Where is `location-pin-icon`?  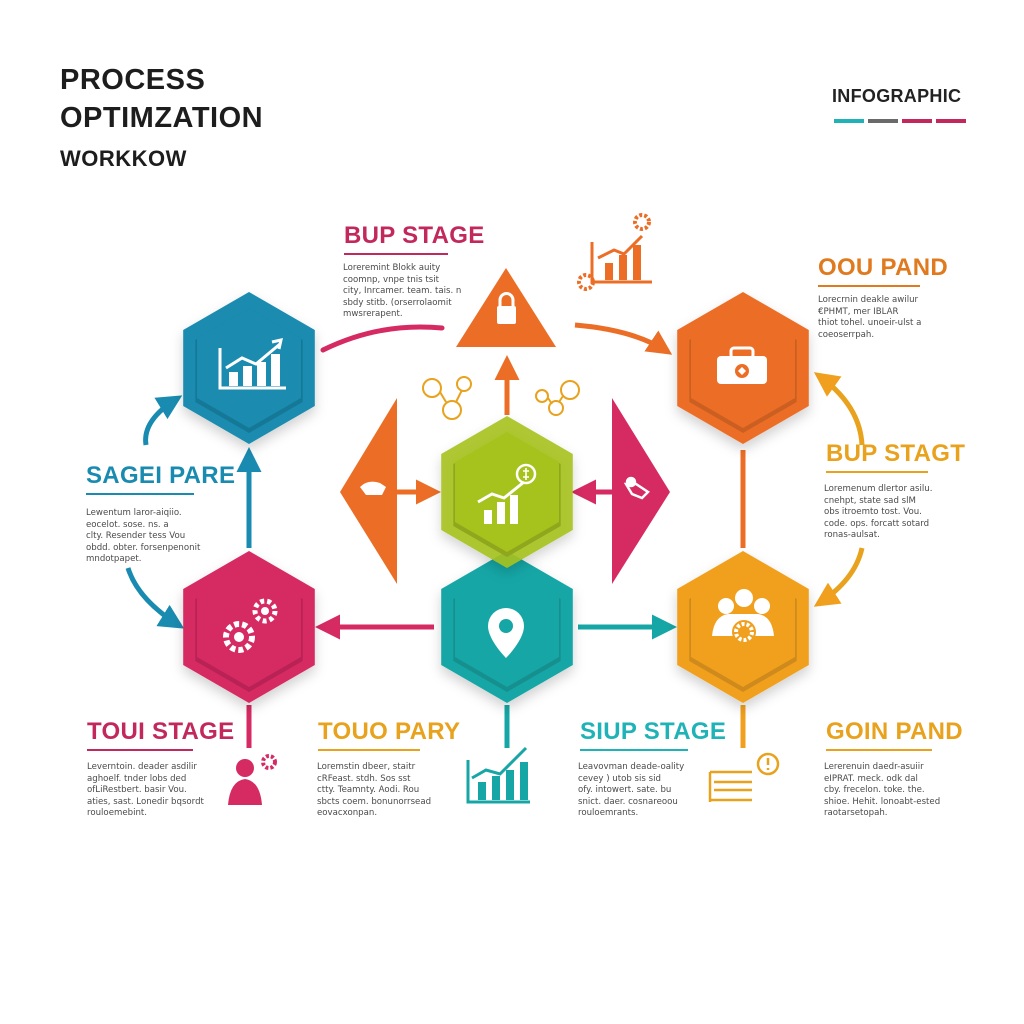 location-pin-icon is located at coordinates (506, 633).